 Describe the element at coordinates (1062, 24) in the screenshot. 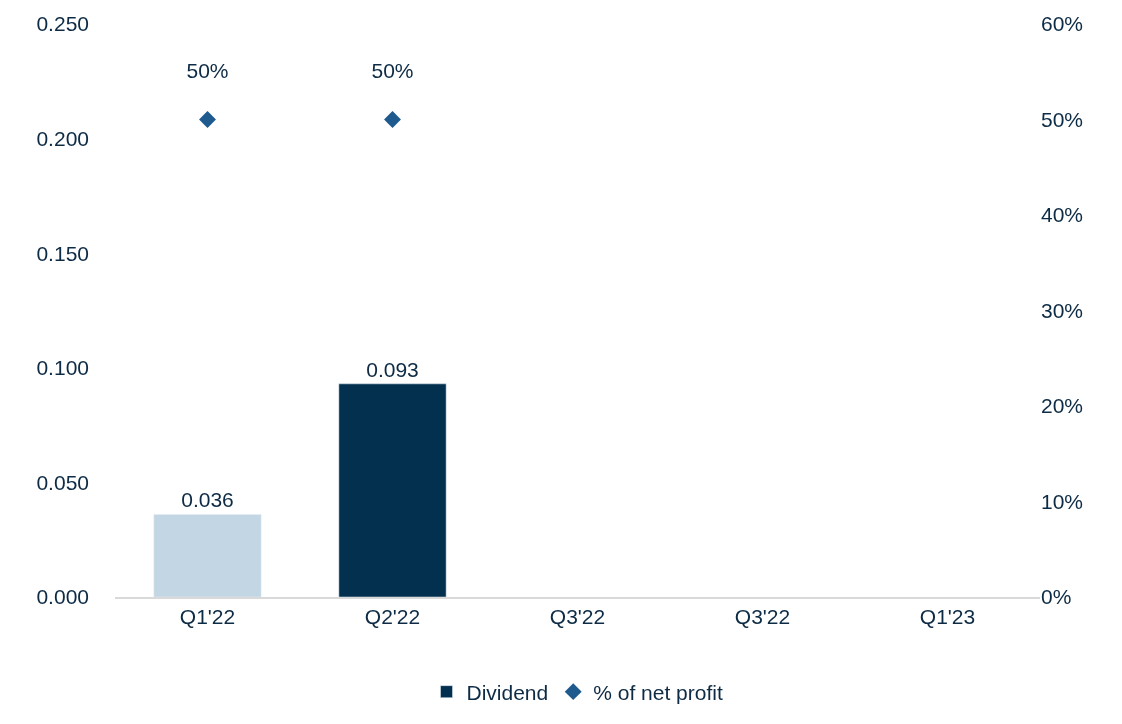

I see `y2-tick-label: 60%` at that location.